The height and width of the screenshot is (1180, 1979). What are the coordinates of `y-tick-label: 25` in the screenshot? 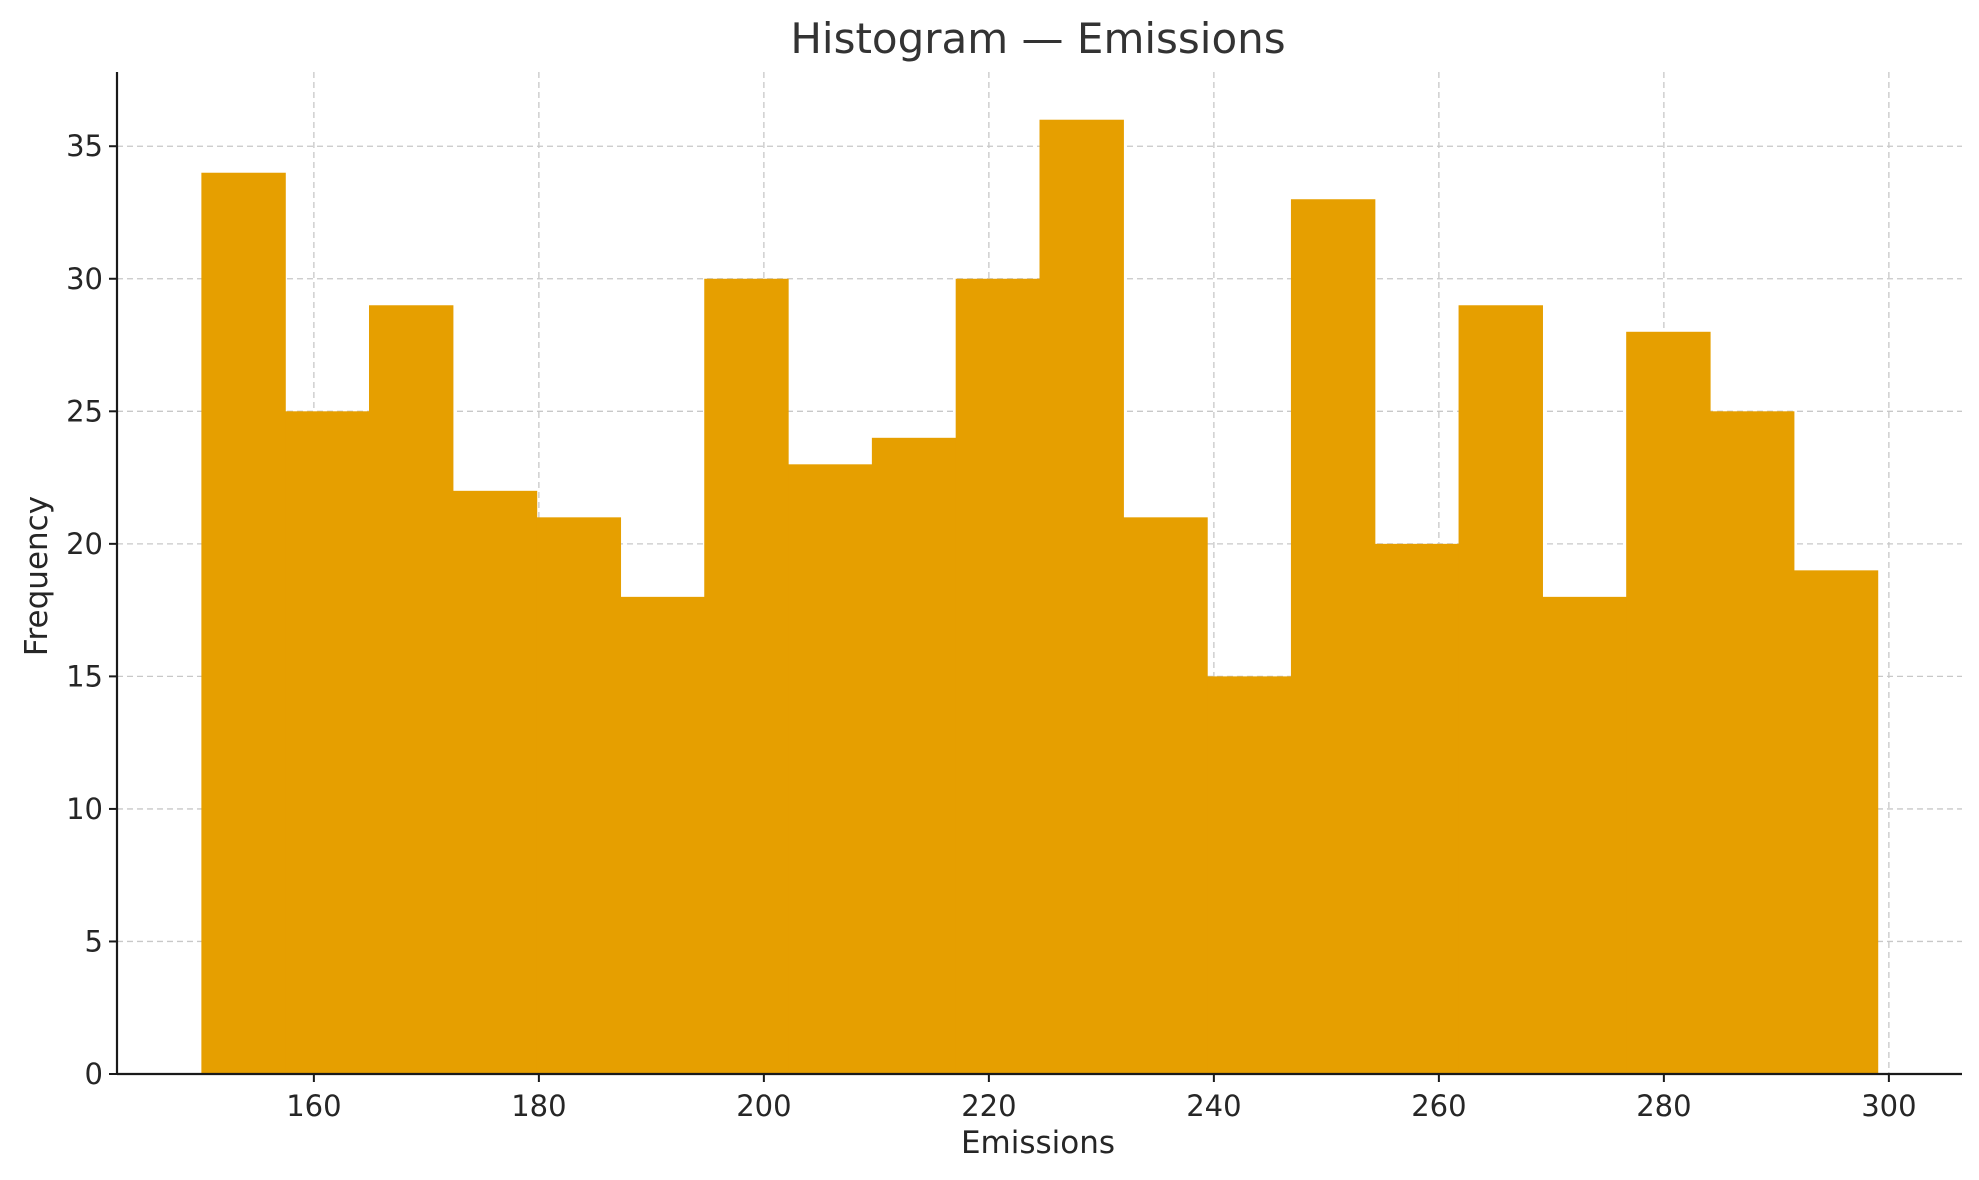 It's located at (84, 411).